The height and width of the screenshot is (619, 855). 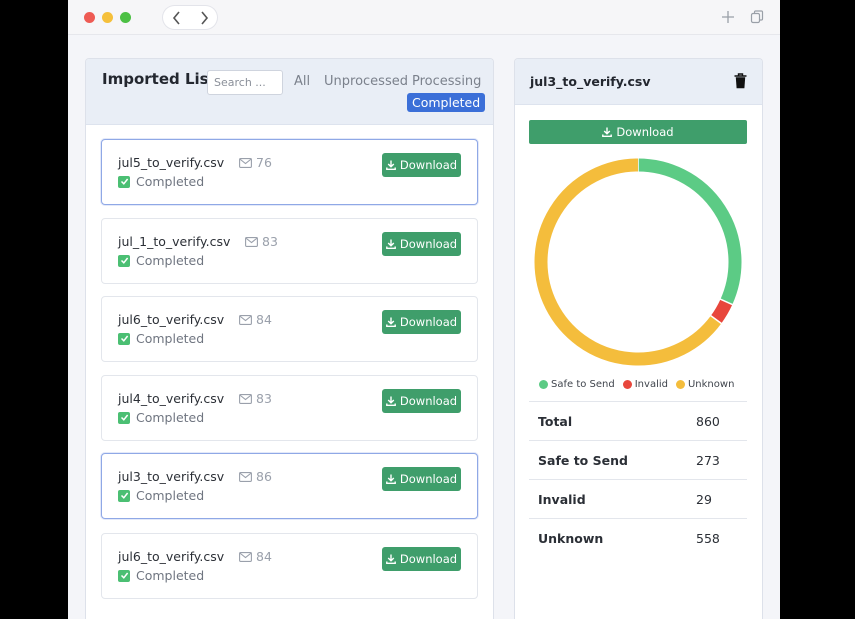 I want to click on minimize-window-button, so click(x=107, y=17).